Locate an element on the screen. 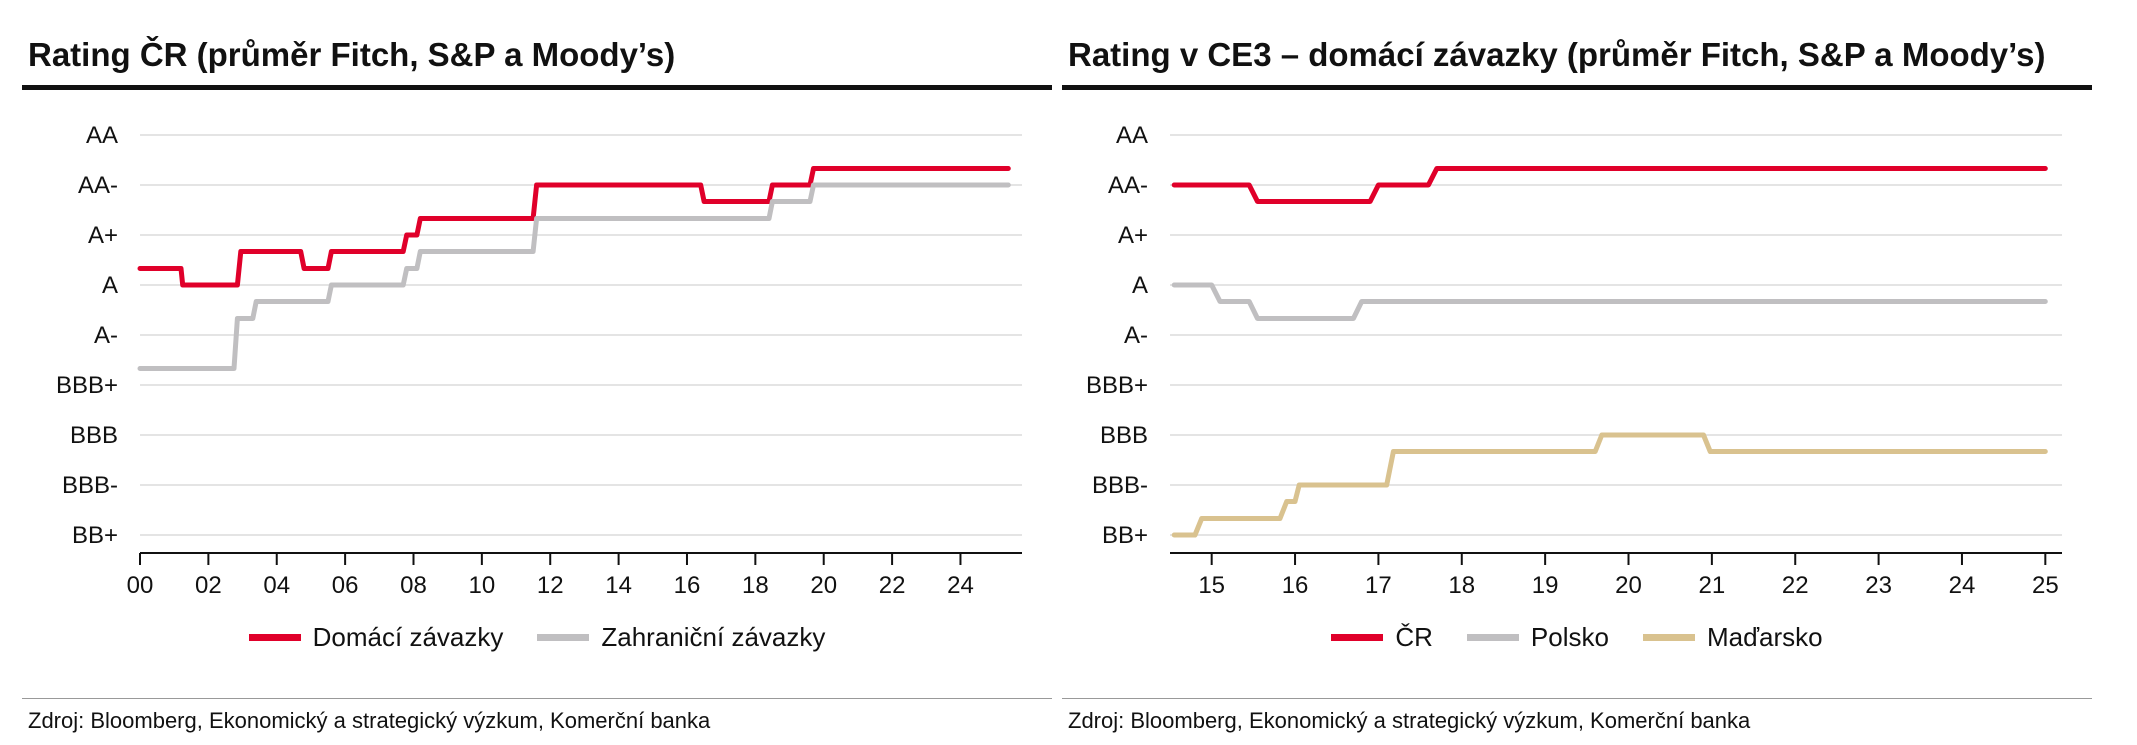 This screenshot has width=2137, height=745. legend-swatch-hungary is located at coordinates (1668, 637).